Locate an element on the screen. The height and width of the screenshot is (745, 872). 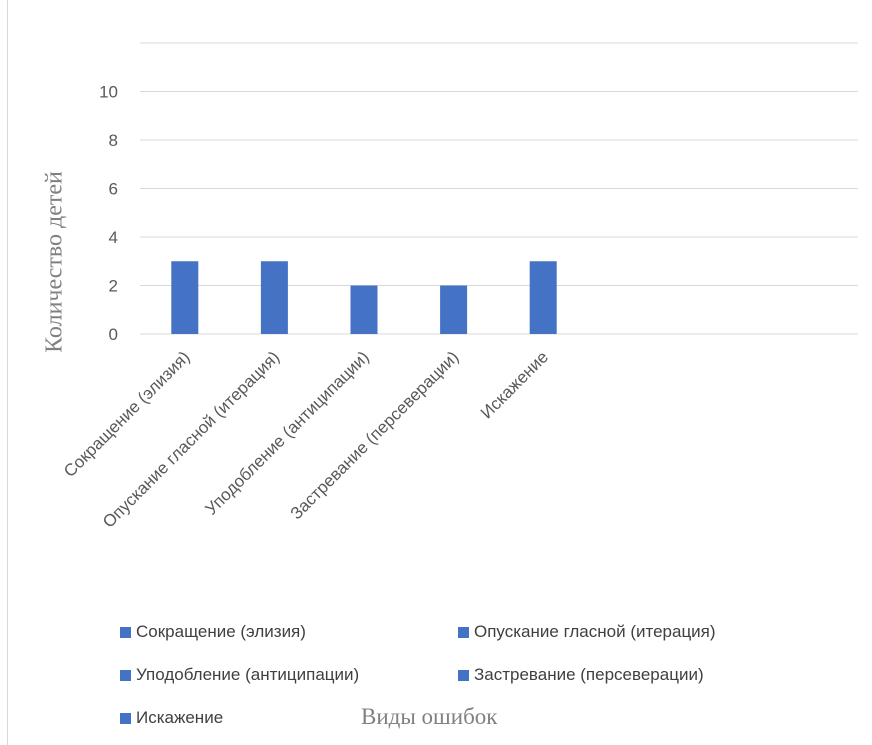
legend-item-5: Искажение is located at coordinates (171, 718).